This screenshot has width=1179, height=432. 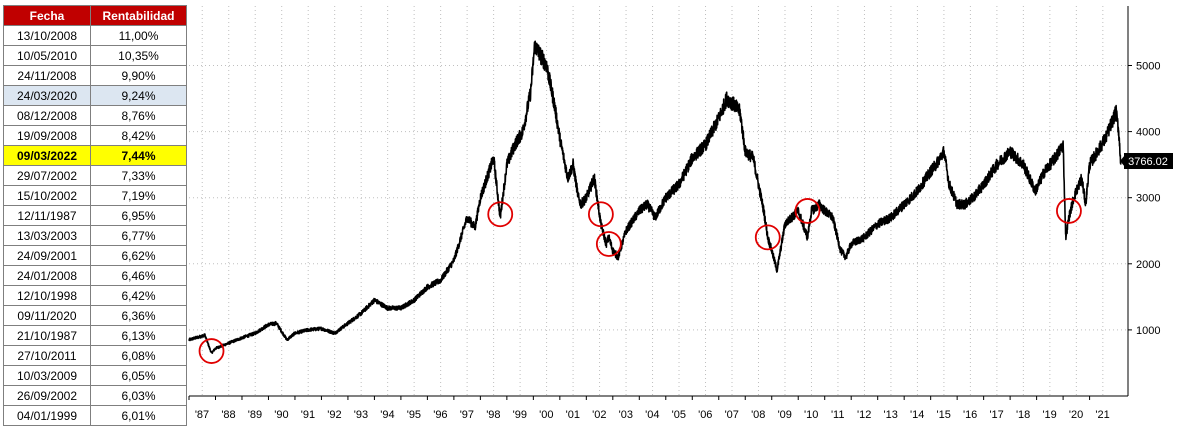 What do you see at coordinates (138, 315) in the screenshot?
I see `cell-return: 6,36%` at bounding box center [138, 315].